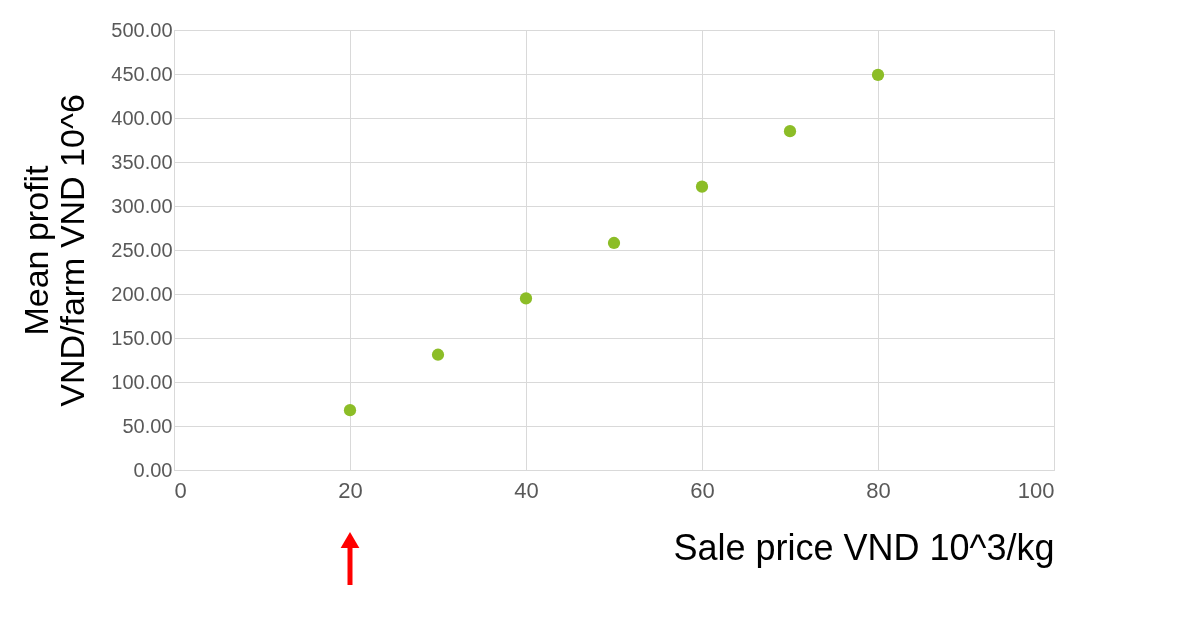  Describe the element at coordinates (142, 117) in the screenshot. I see `y-tick-label: 400.00` at that location.